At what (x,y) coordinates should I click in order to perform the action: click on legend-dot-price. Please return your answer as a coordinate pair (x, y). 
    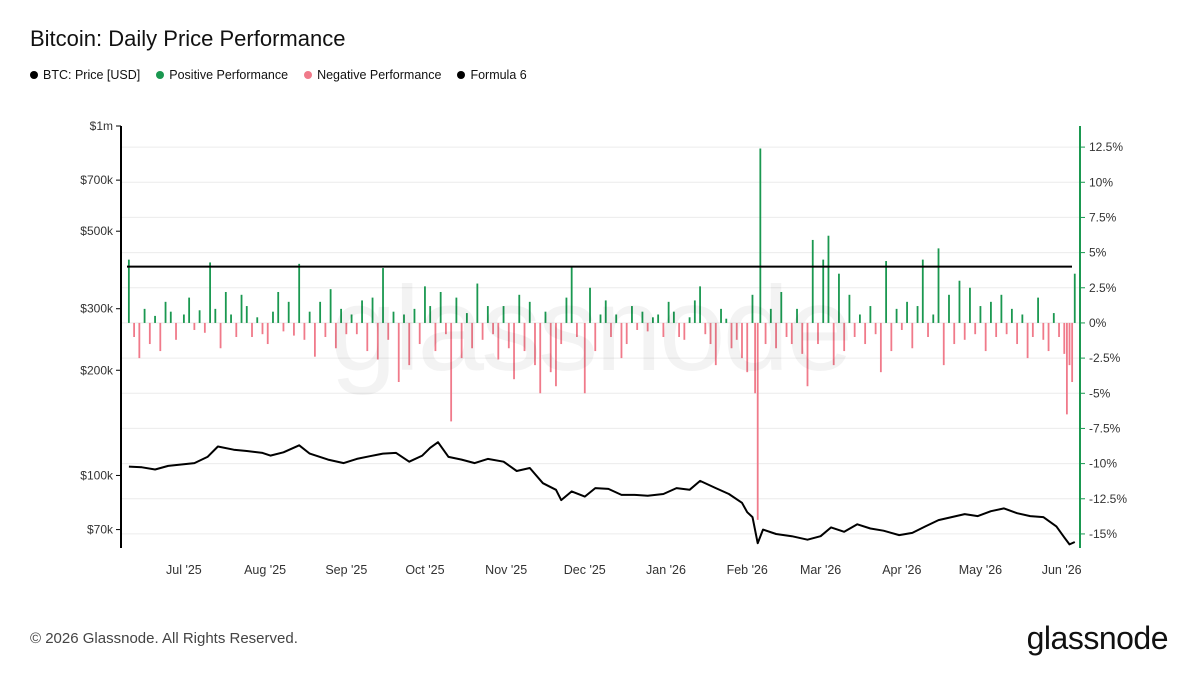
    Looking at the image, I should click on (34, 75).